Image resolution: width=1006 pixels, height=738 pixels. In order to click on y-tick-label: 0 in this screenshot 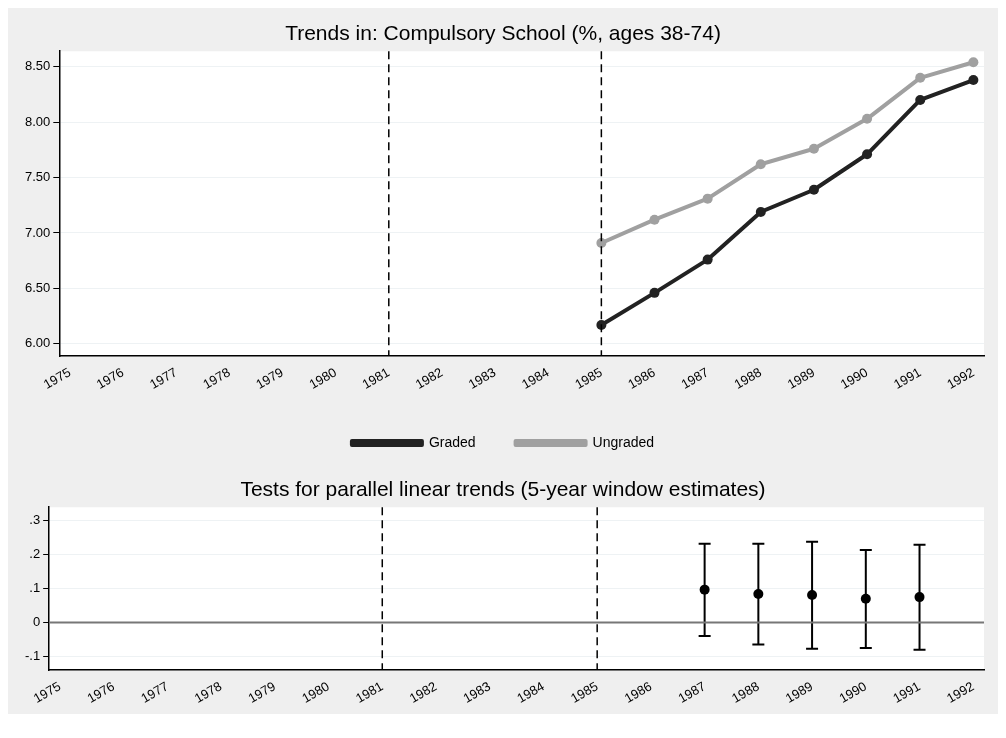, I will do `click(36, 622)`.